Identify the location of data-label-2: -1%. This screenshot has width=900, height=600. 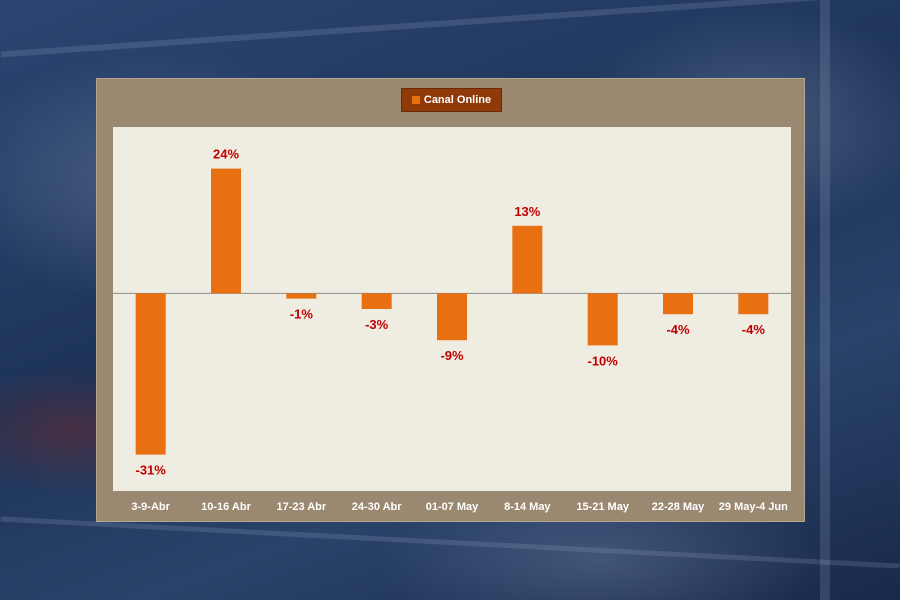
(302, 314).